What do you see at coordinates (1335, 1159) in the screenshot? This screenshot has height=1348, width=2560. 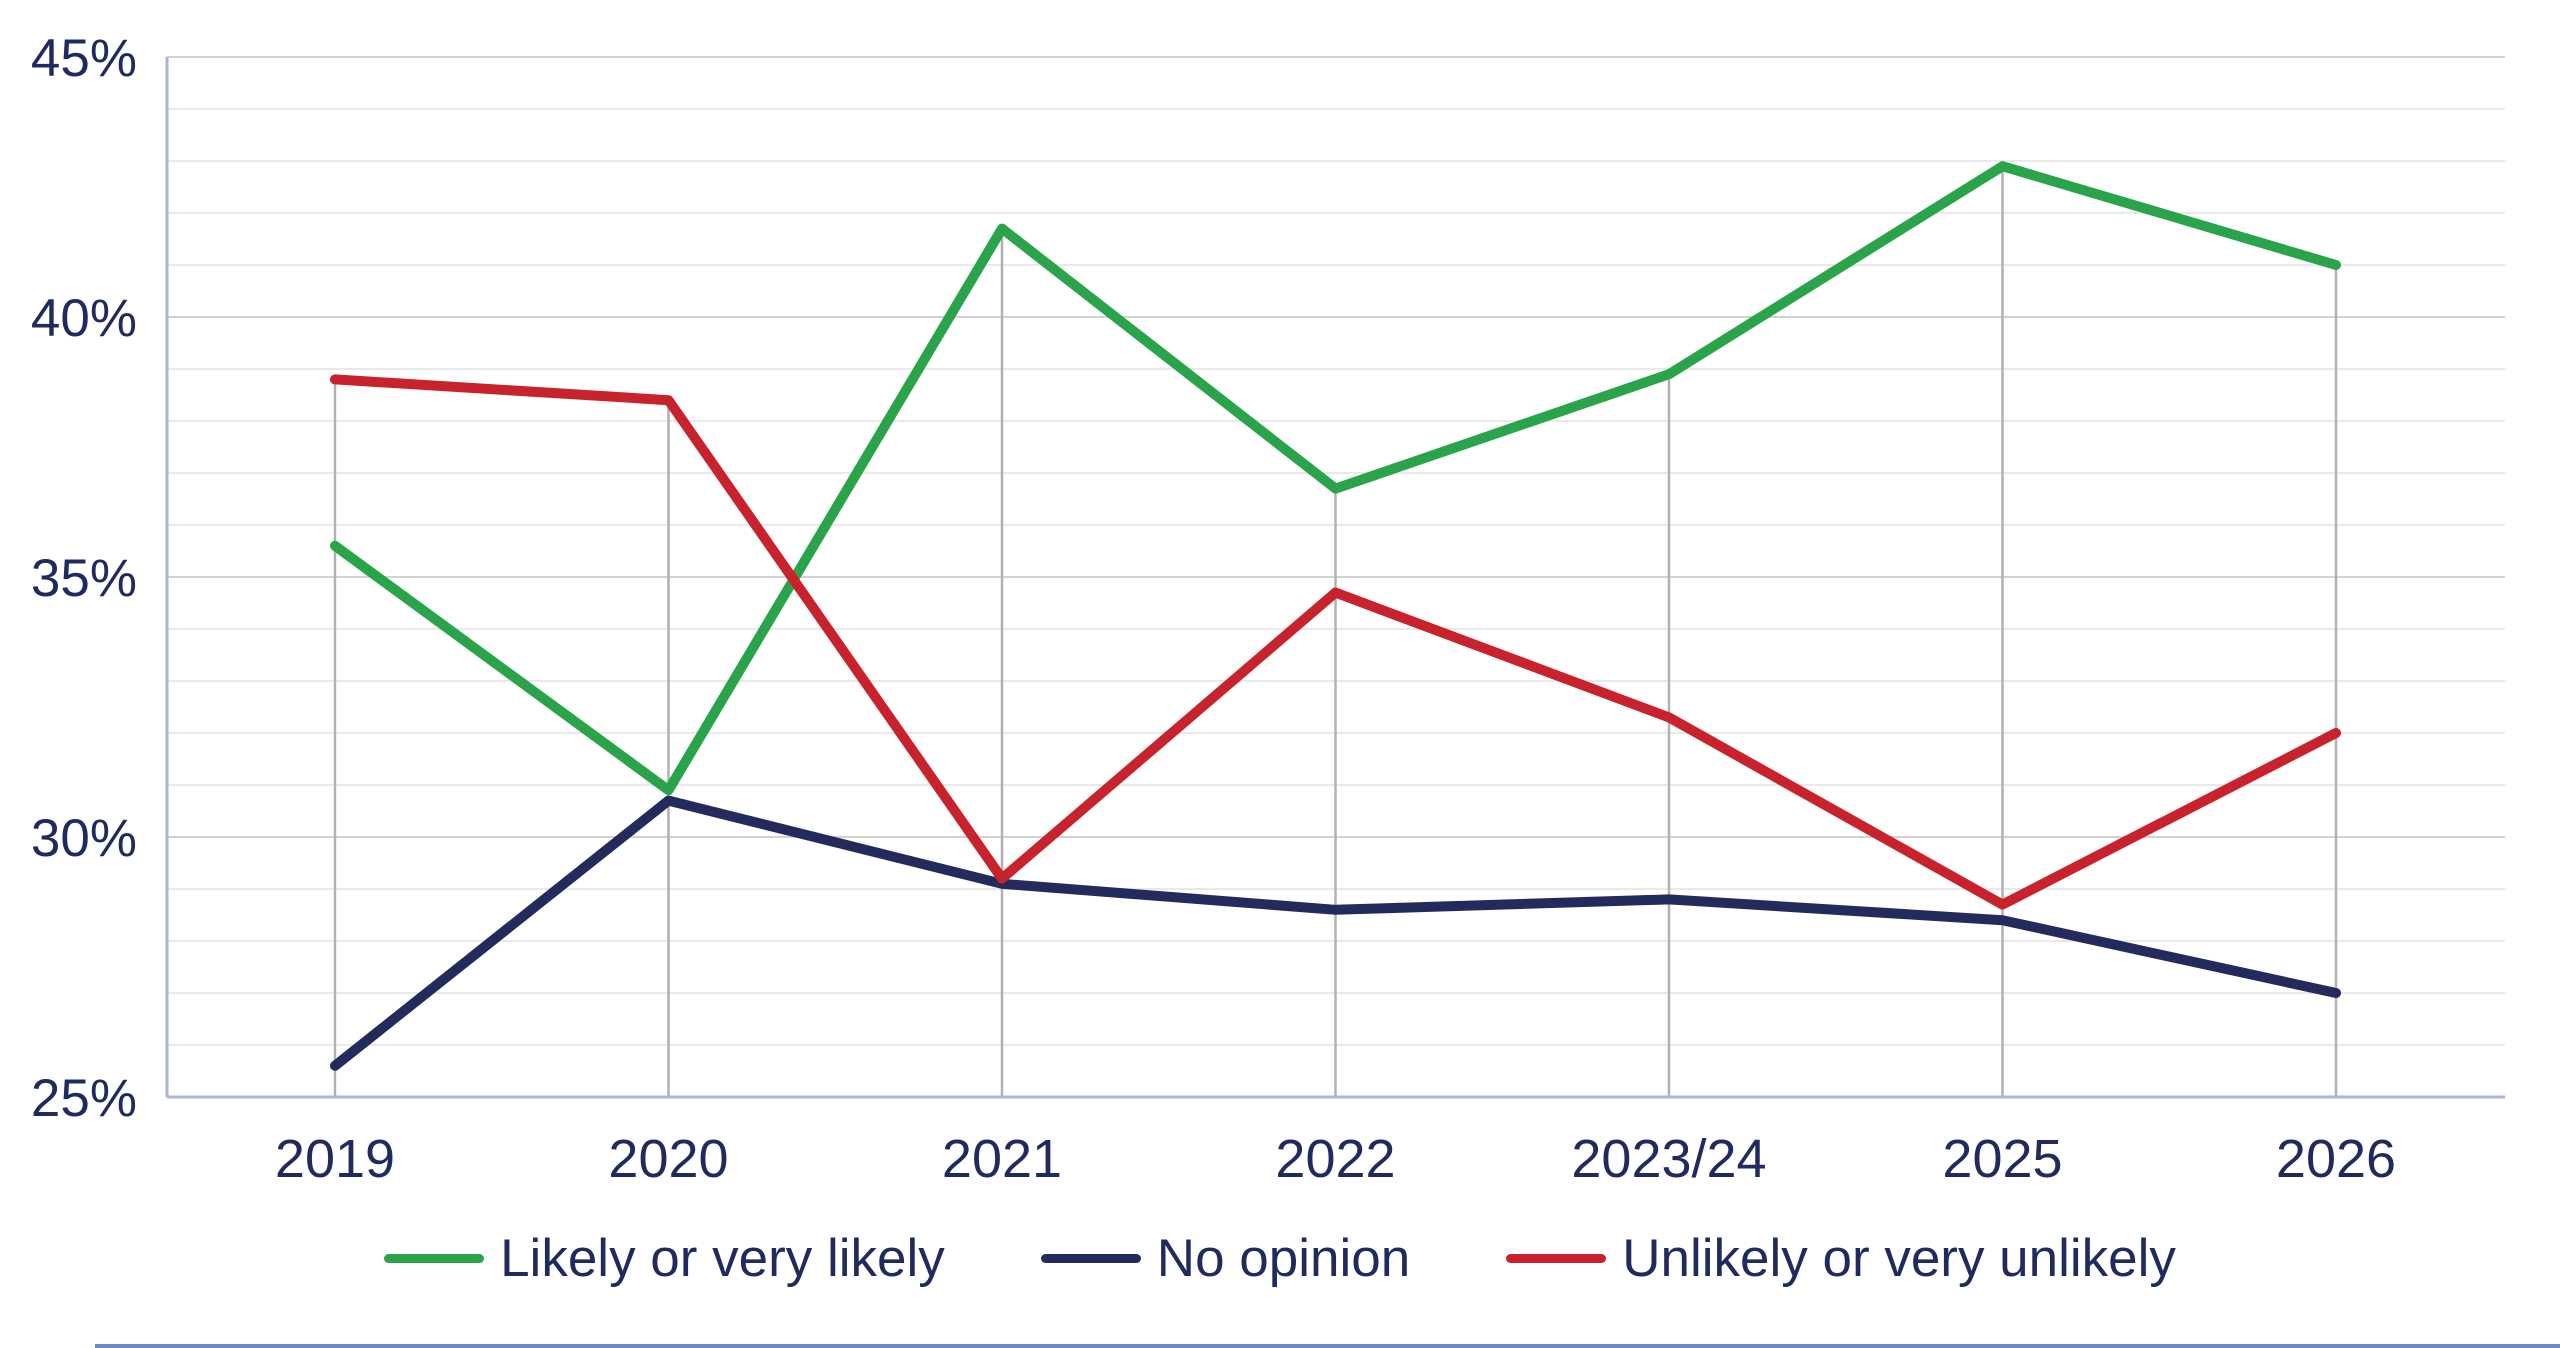 I see `x-tick-label: 2022` at bounding box center [1335, 1159].